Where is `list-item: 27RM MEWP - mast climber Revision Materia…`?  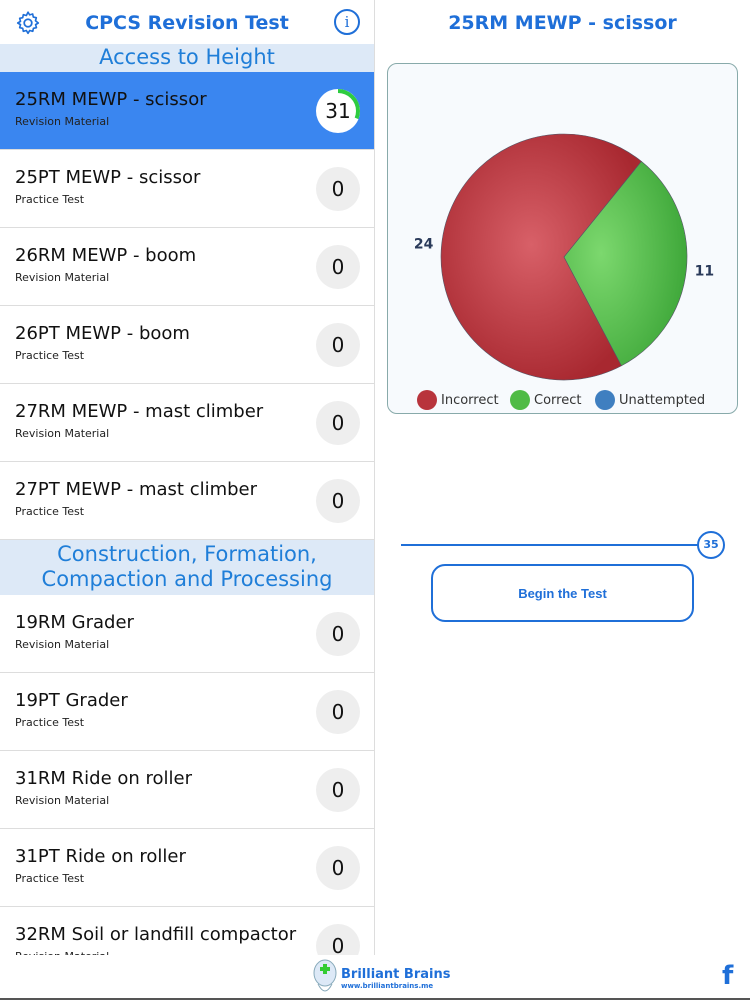 list-item: 27RM MEWP - mast climber Revision Materia… is located at coordinates (187, 423).